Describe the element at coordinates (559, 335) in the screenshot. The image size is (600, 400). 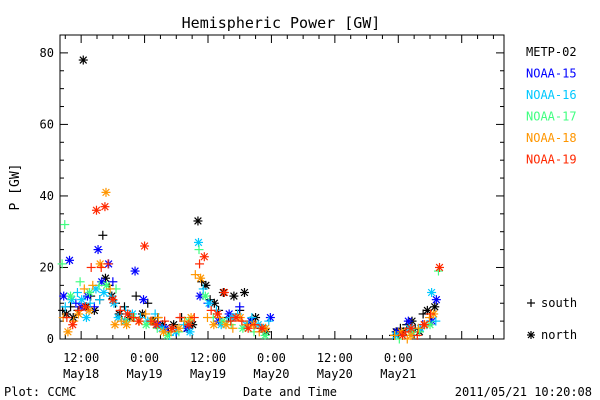
I see `marker-legend-label: north` at that location.